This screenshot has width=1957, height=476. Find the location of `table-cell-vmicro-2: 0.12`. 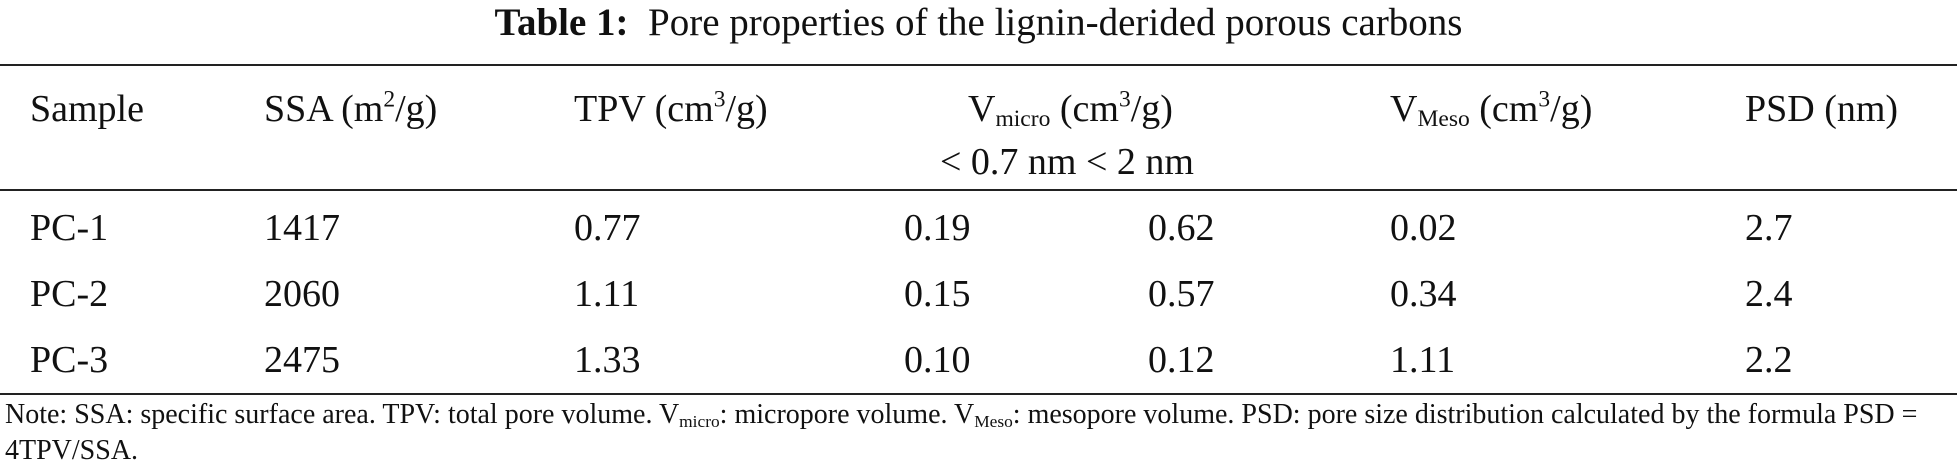

table-cell-vmicro-2: 0.12 is located at coordinates (1181, 360).